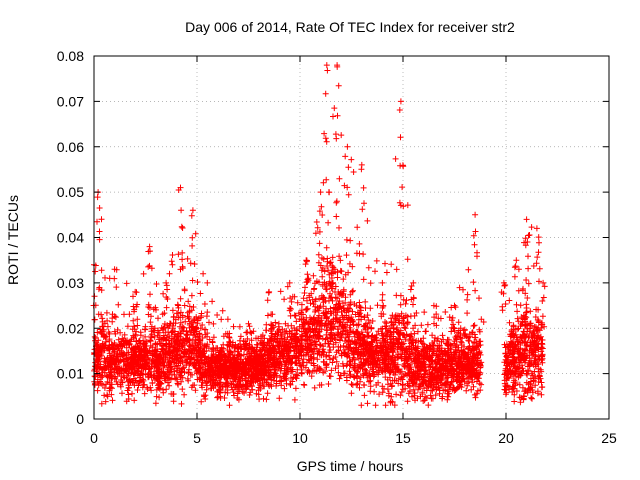 The width and height of the screenshot is (640, 480). Describe the element at coordinates (70, 147) in the screenshot. I see `y-tick-label: 0.06` at that location.